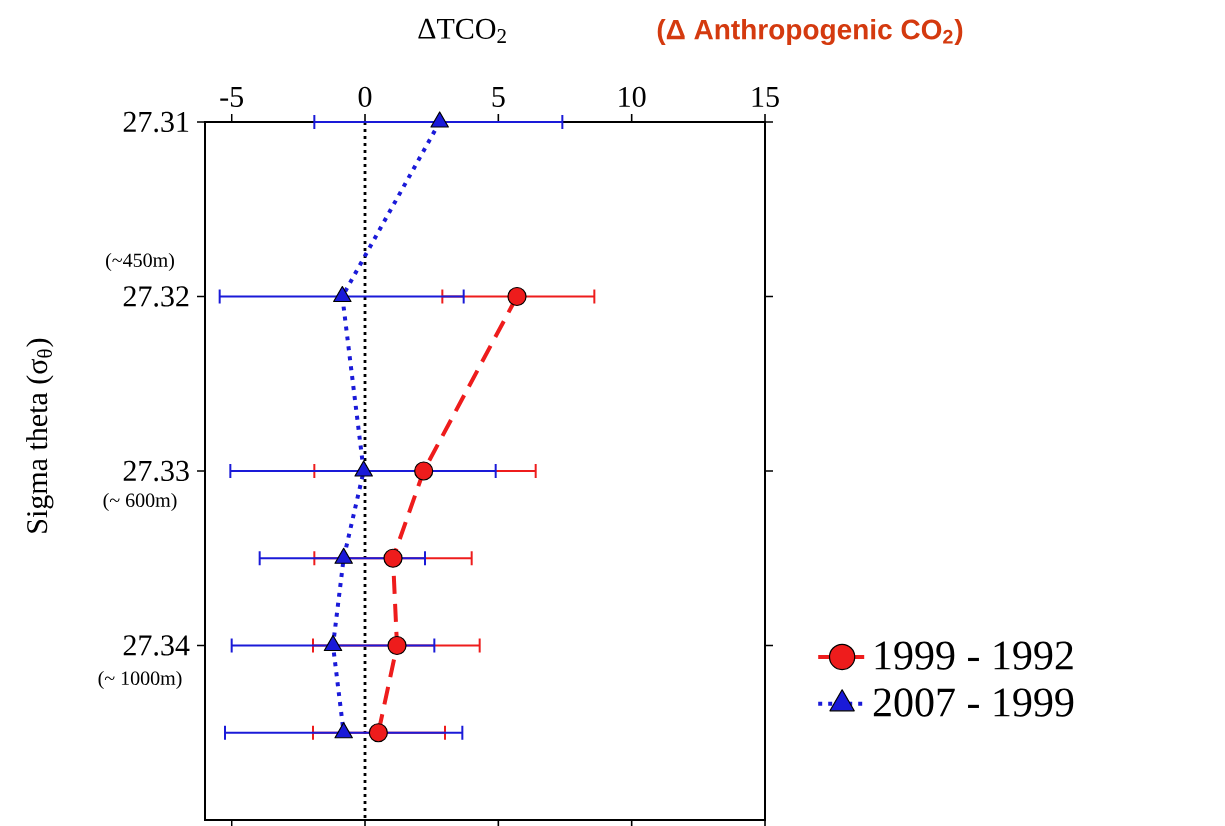  I want to click on x-tick-label: 10, so click(632, 96).